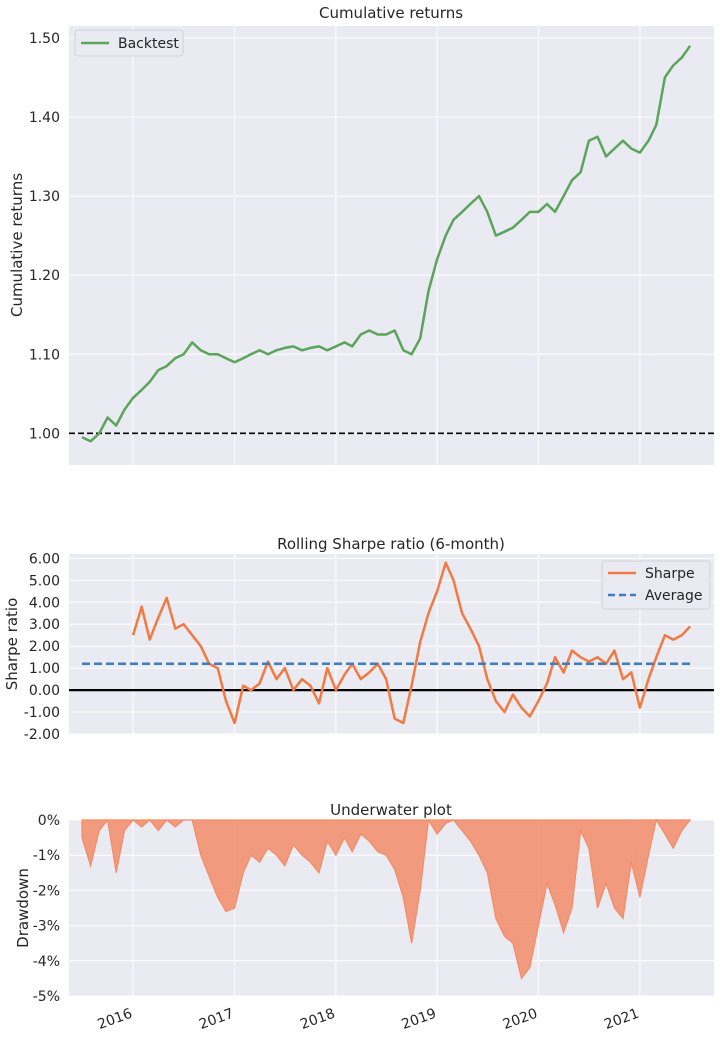 The width and height of the screenshot is (720, 1040). What do you see at coordinates (44, 434) in the screenshot?
I see `cumulative-returns-y-tick-label: 1.00` at bounding box center [44, 434].